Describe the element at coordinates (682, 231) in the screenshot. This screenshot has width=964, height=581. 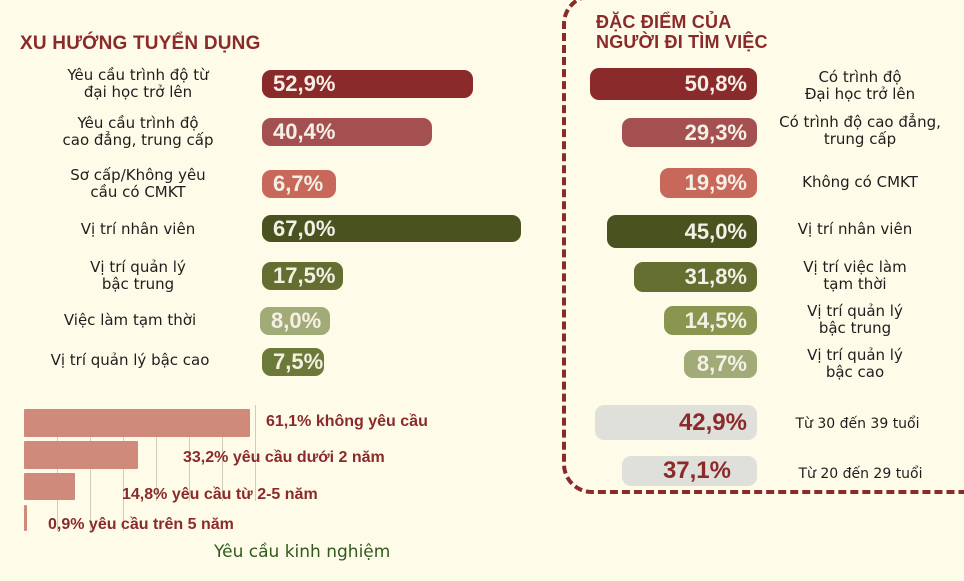
I see `right-bar-staff: 45,0%` at that location.